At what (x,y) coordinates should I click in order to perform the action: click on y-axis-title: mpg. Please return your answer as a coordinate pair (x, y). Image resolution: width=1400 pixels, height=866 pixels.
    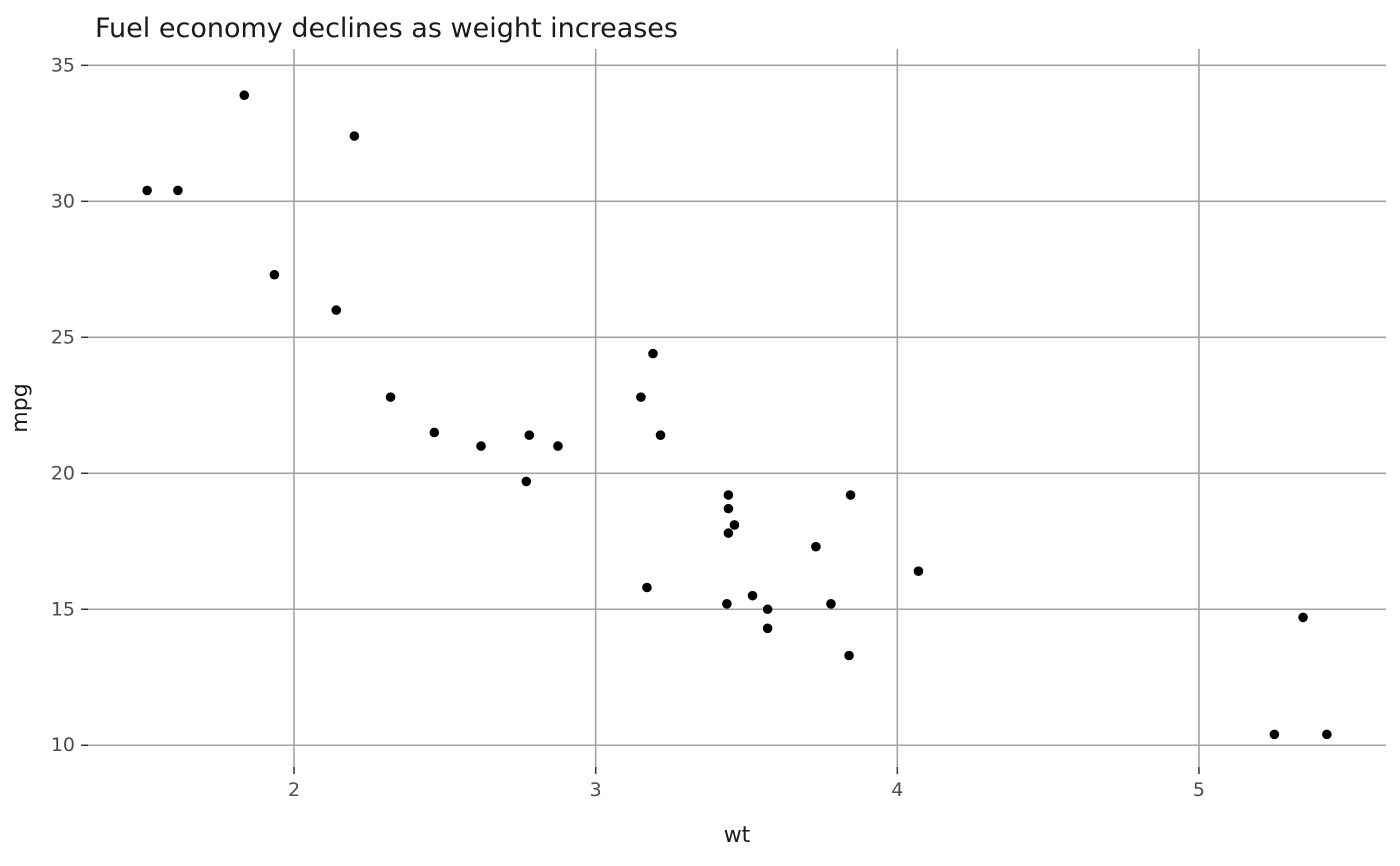
    Looking at the image, I should click on (20, 407).